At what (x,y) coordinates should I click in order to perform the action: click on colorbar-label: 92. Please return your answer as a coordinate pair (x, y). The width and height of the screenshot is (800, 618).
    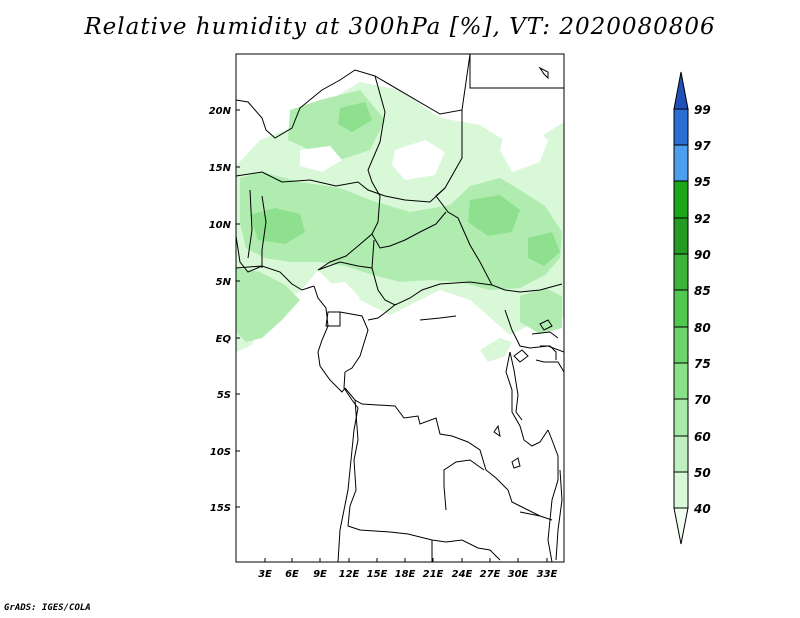
    Looking at the image, I should click on (702, 219).